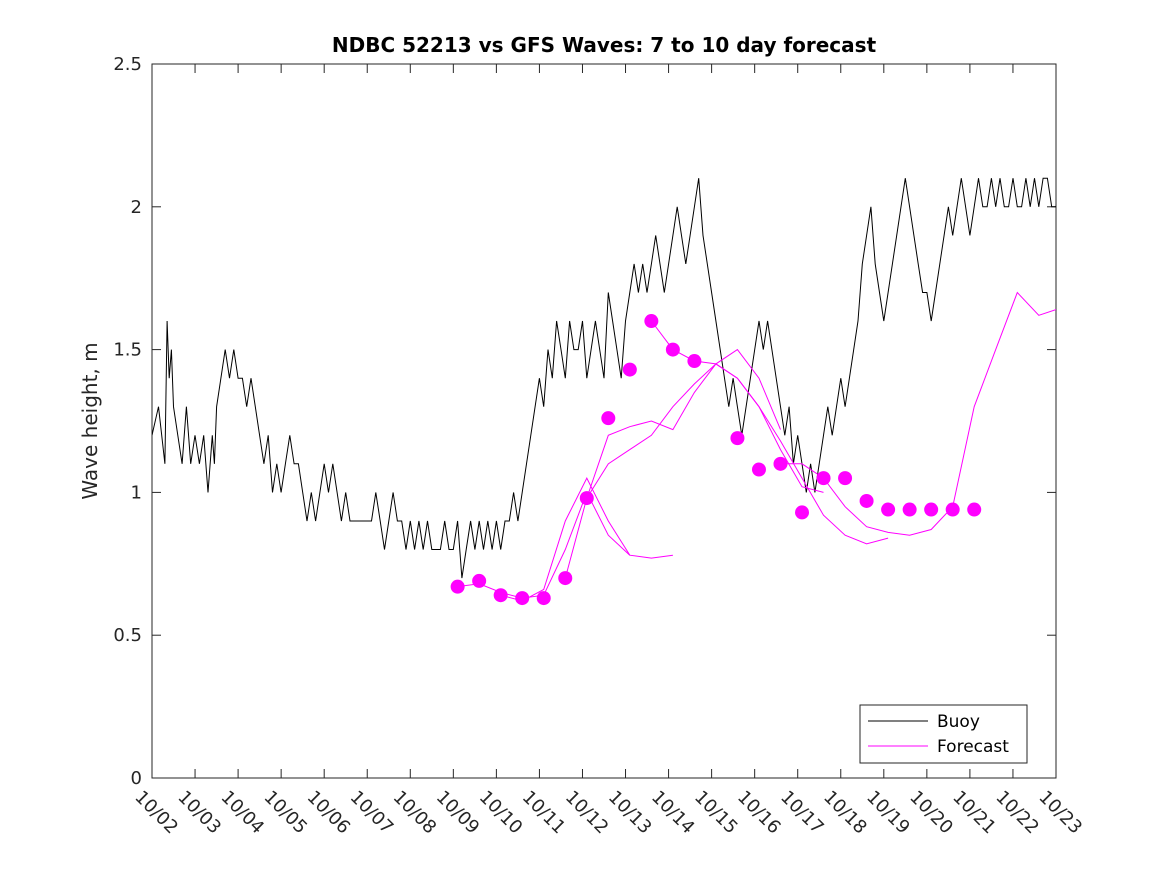 The image size is (1167, 875). What do you see at coordinates (136, 207) in the screenshot?
I see `y-tick-label: 2` at bounding box center [136, 207].